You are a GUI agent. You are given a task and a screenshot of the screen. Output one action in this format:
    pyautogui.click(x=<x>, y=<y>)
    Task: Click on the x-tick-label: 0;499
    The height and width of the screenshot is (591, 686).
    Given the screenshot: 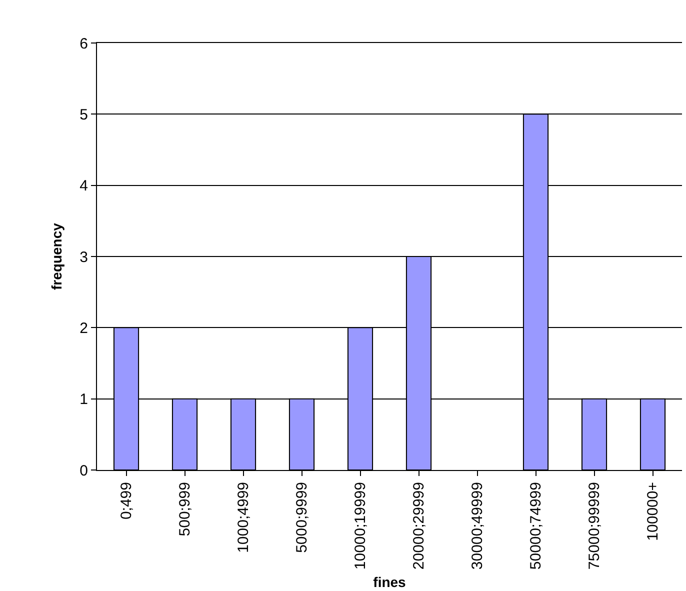 What is the action you would take?
    pyautogui.click(x=127, y=501)
    